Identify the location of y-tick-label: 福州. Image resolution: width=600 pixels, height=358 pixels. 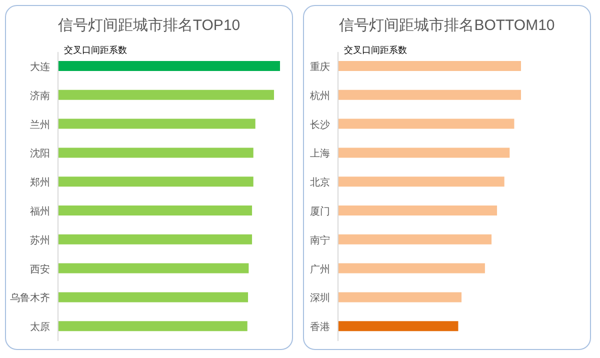
(40, 212).